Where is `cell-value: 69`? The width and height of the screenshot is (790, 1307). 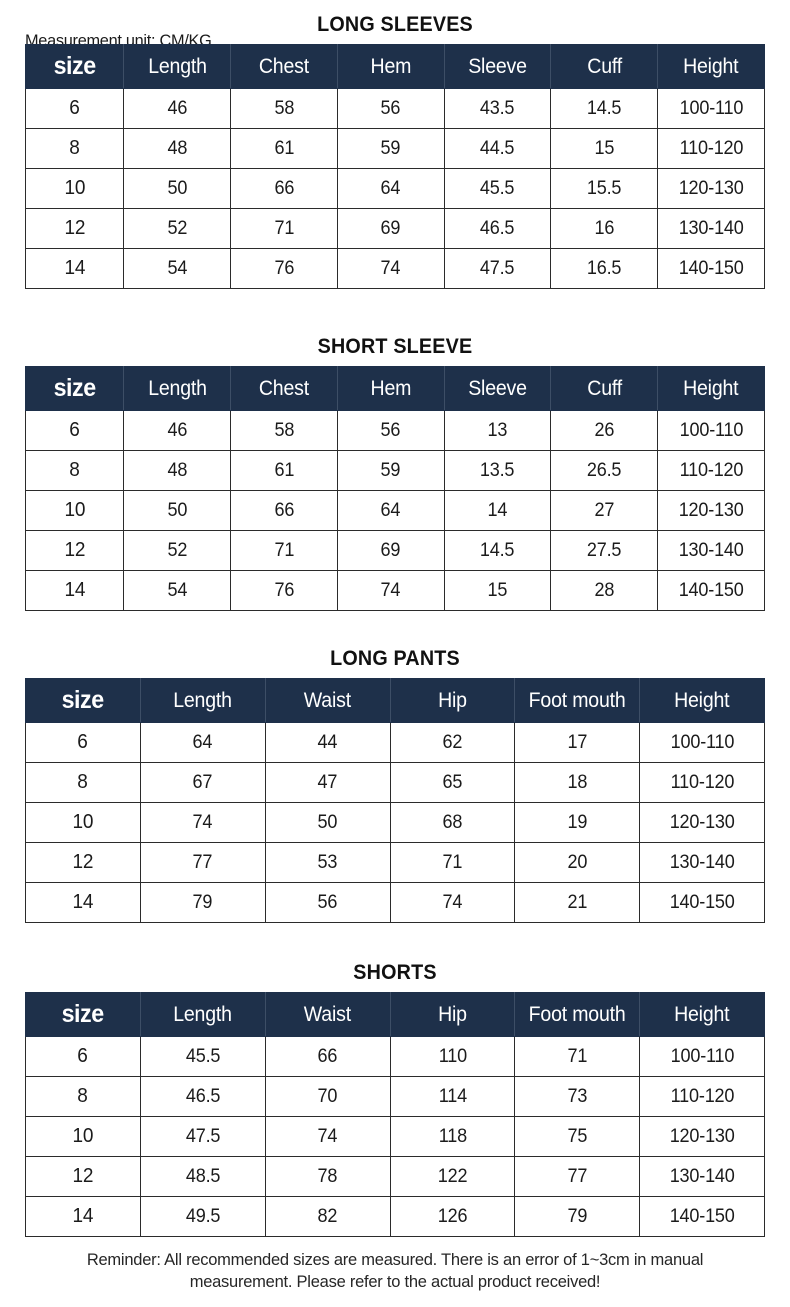
cell-value: 69 is located at coordinates (390, 228).